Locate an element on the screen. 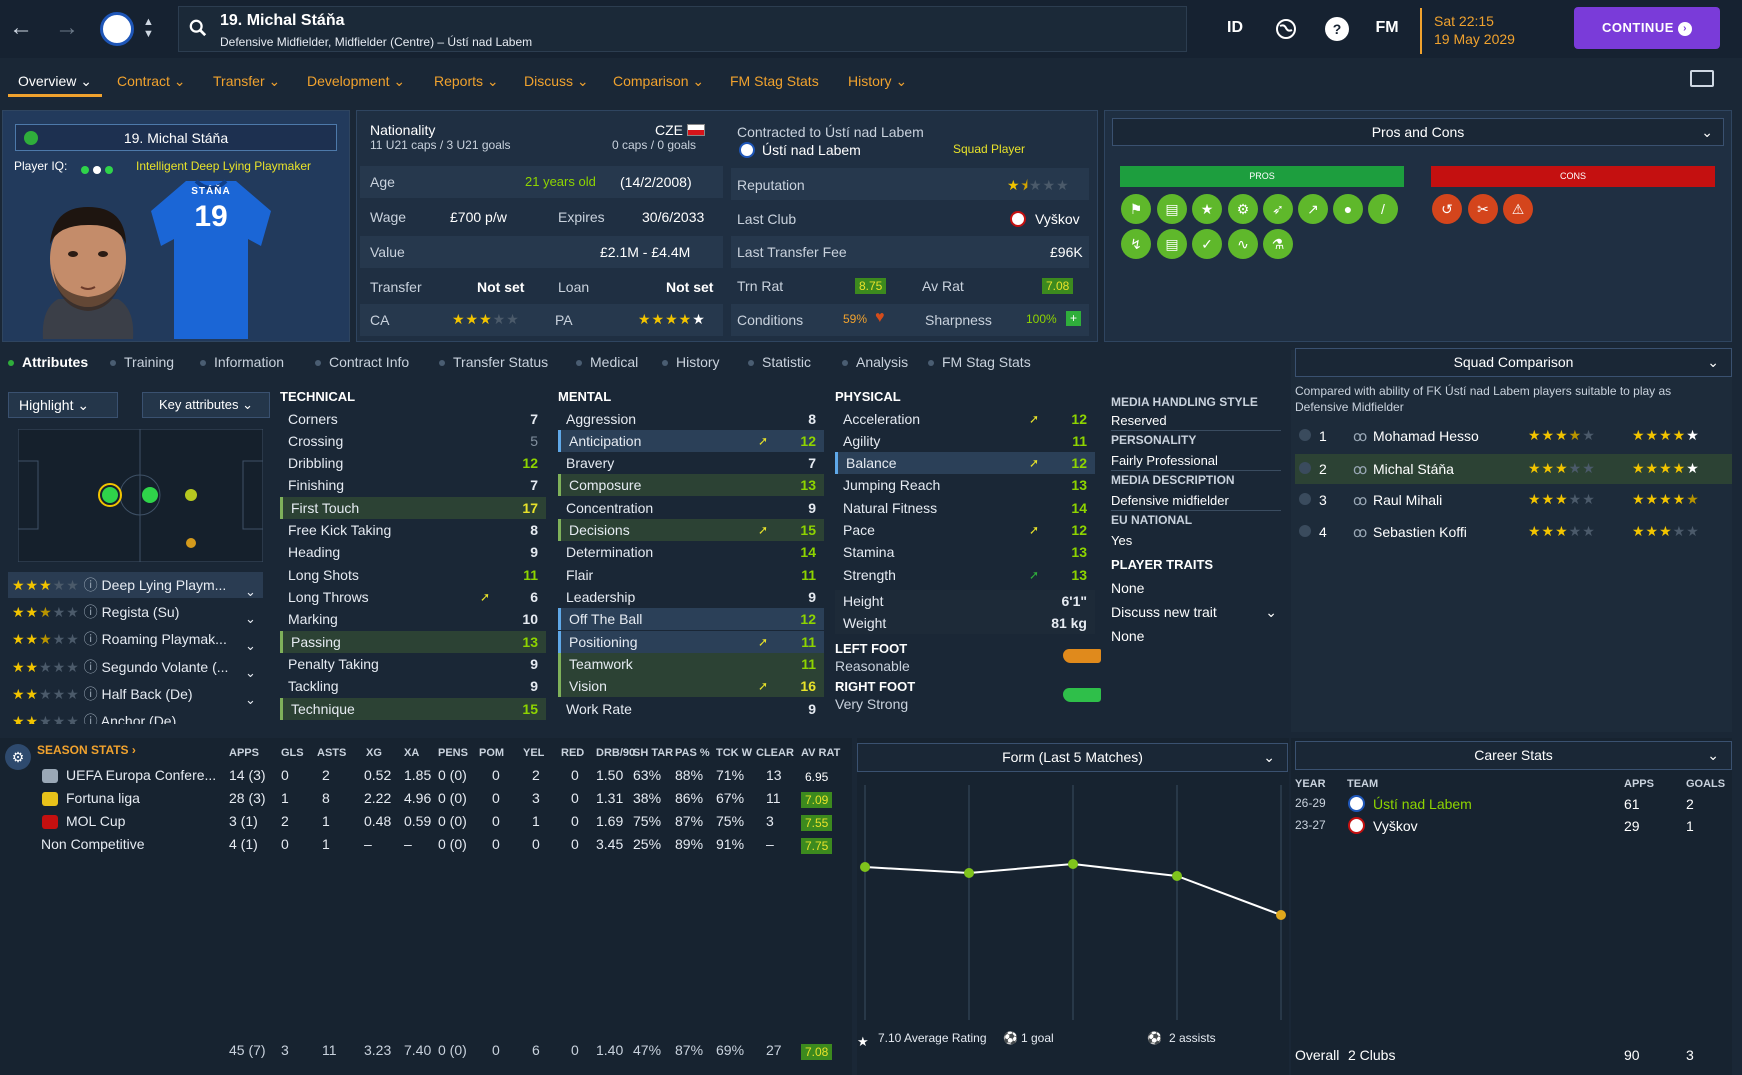  attr-jumping-reach: Jumping Reach 13 is located at coordinates (965, 485).